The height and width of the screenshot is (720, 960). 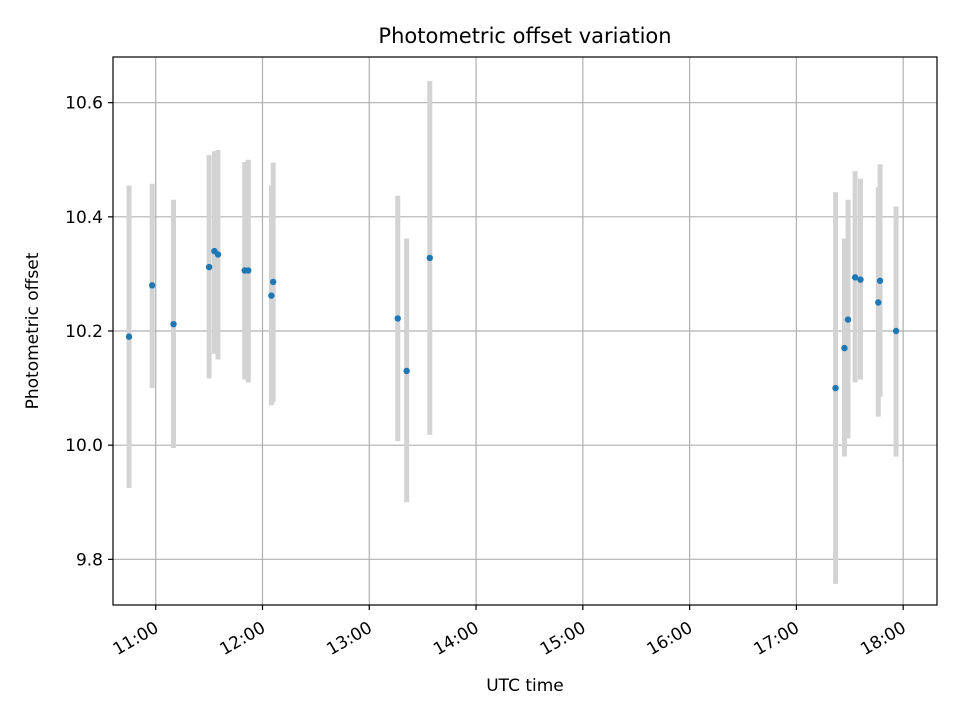 What do you see at coordinates (524, 36) in the screenshot?
I see `chart-title: Photometric offset variation` at bounding box center [524, 36].